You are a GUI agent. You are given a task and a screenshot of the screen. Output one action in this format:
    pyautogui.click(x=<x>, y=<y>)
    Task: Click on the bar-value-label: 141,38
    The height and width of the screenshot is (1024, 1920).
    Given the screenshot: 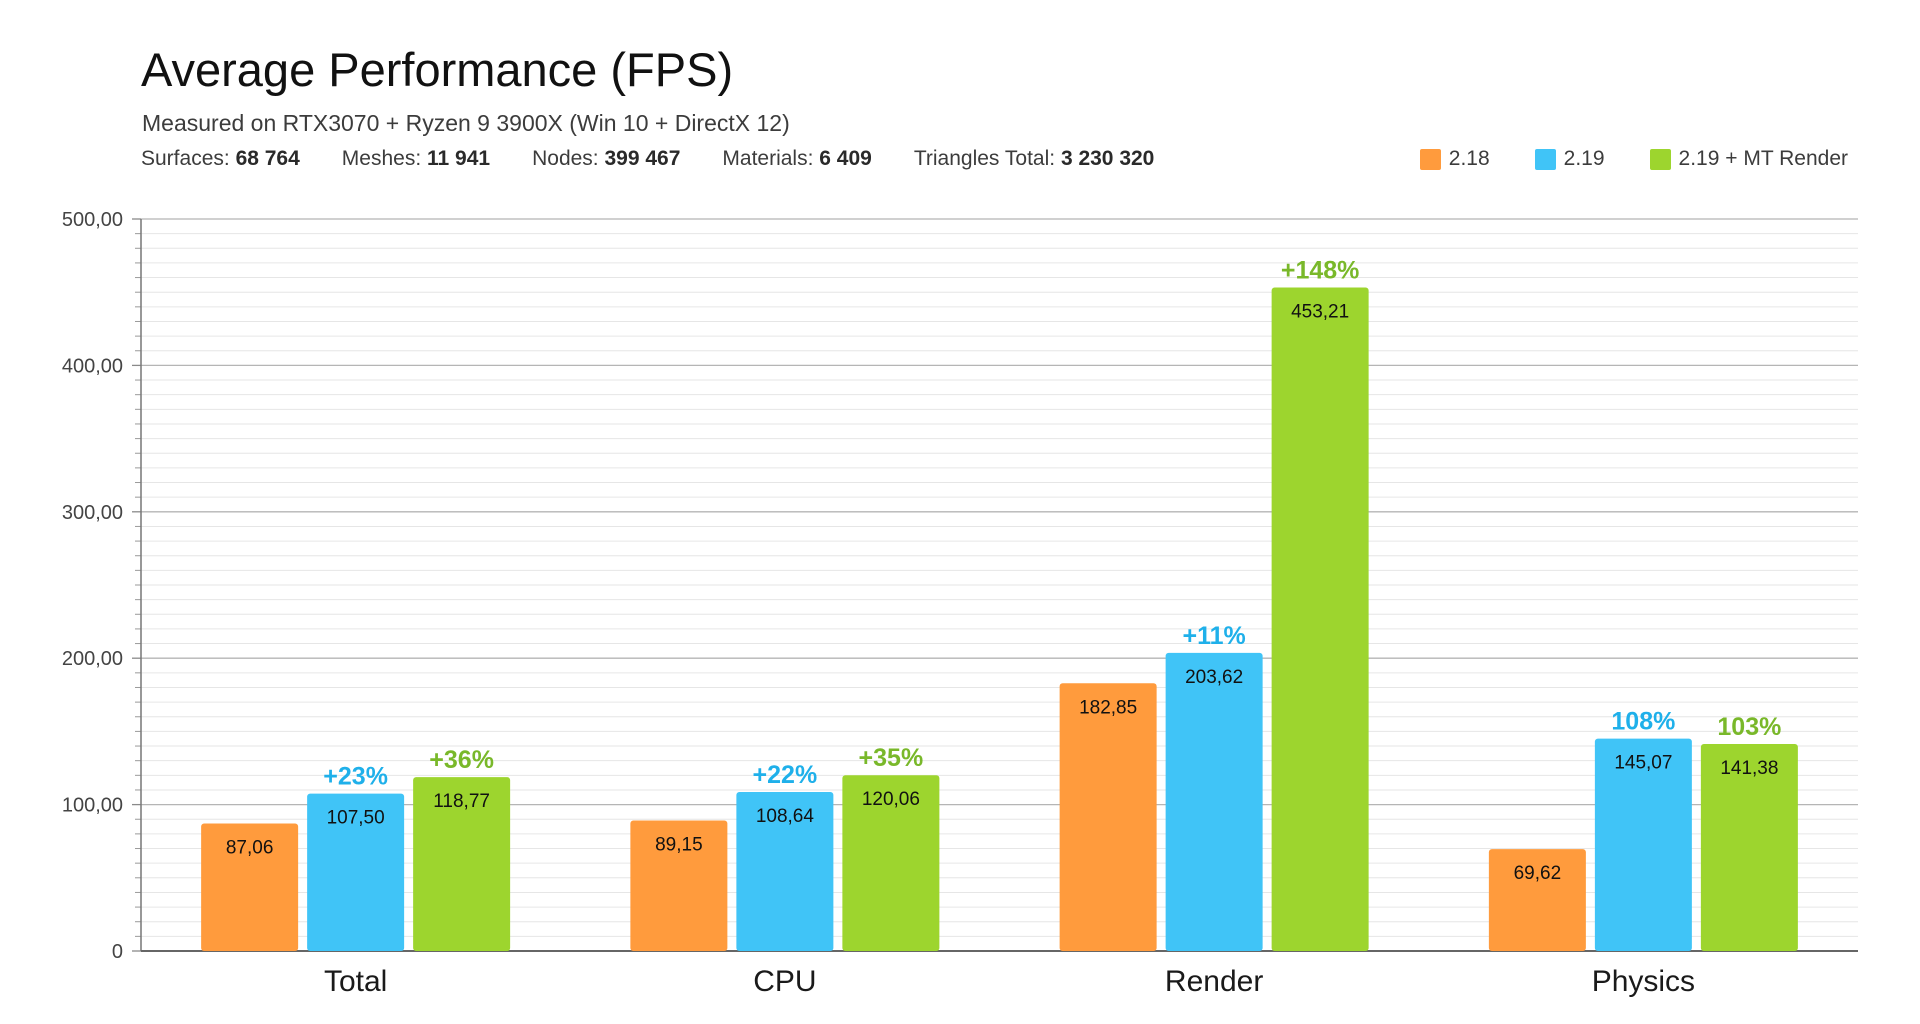 What is the action you would take?
    pyautogui.click(x=1749, y=768)
    